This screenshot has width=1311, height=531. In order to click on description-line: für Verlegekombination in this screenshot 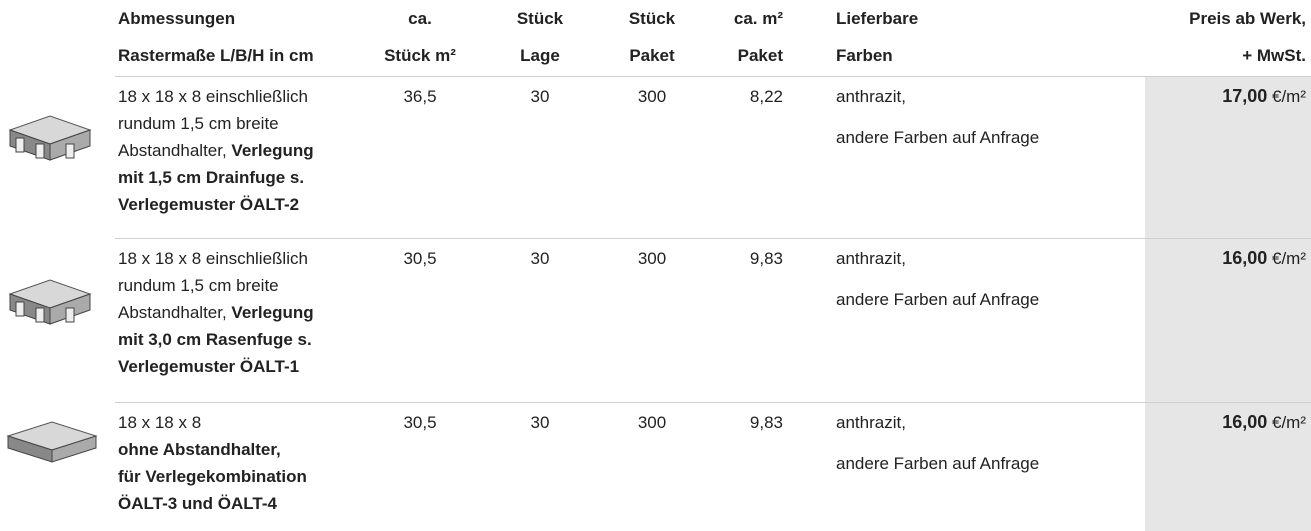, I will do `click(212, 476)`.